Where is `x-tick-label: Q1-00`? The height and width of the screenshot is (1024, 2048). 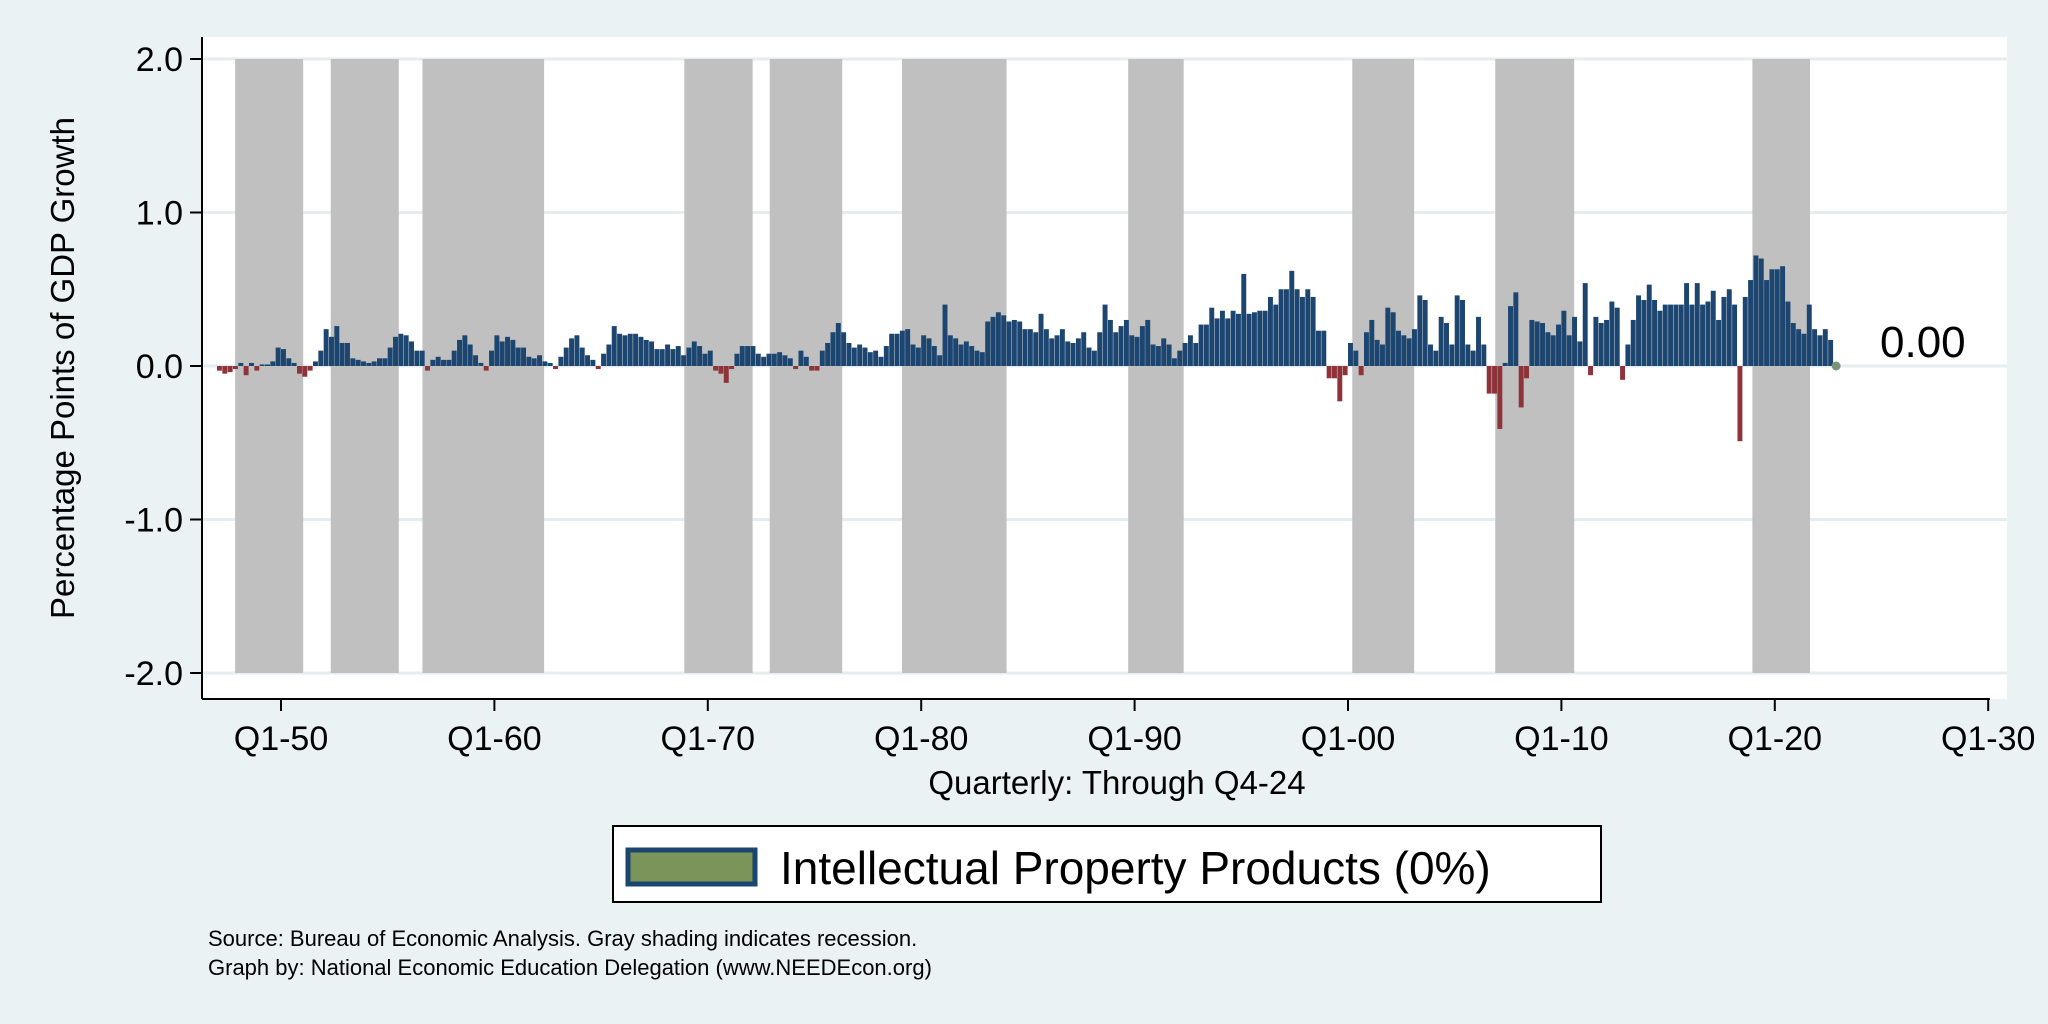 x-tick-label: Q1-00 is located at coordinates (1348, 739).